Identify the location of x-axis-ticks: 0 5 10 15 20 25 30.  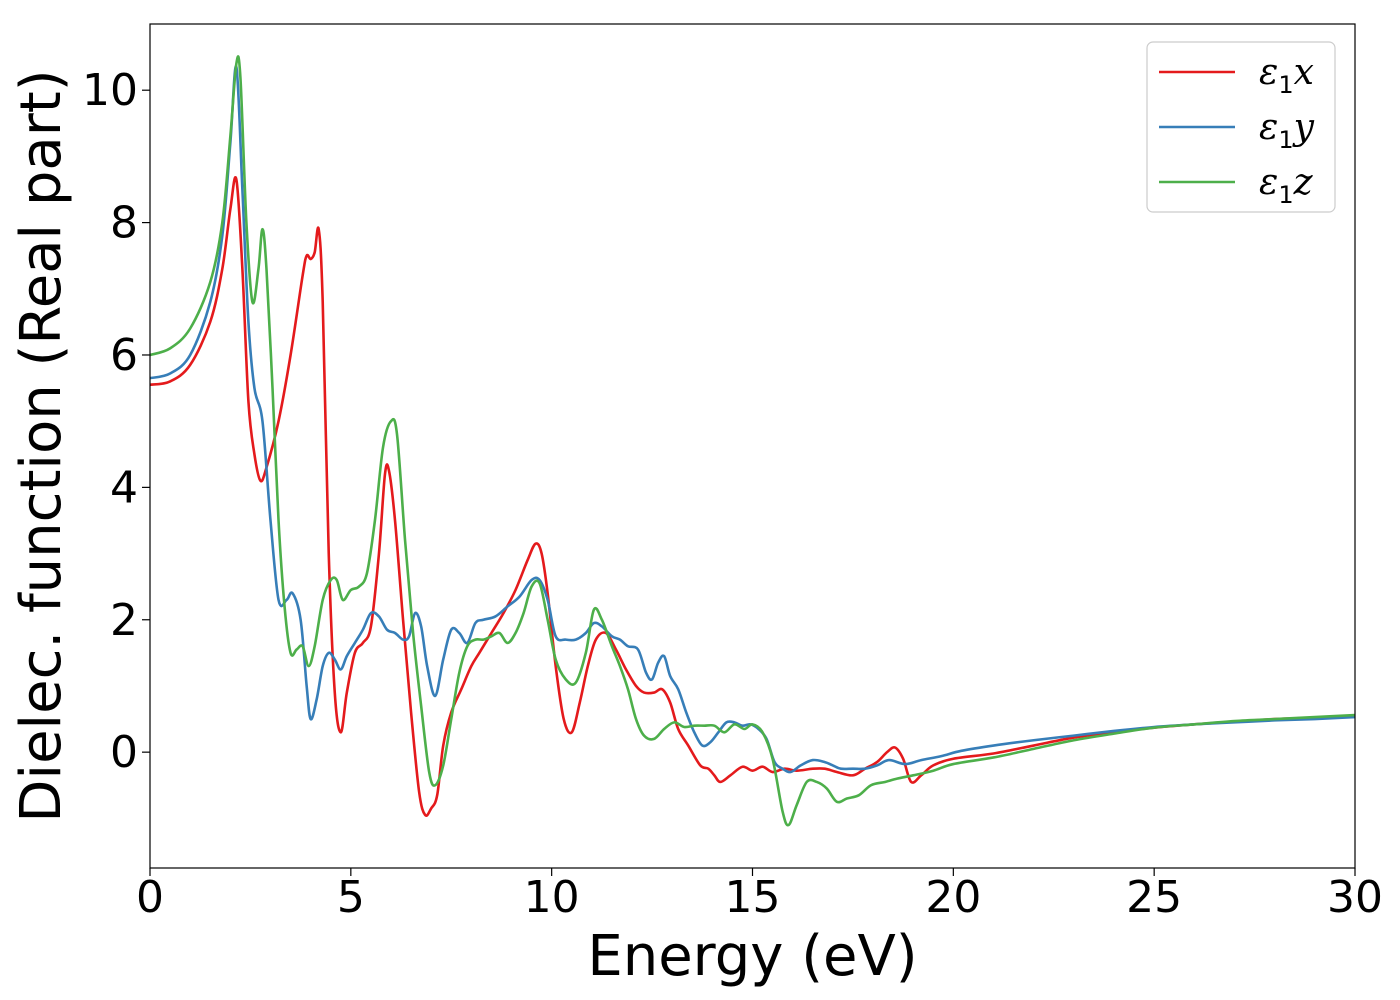
(759, 895).